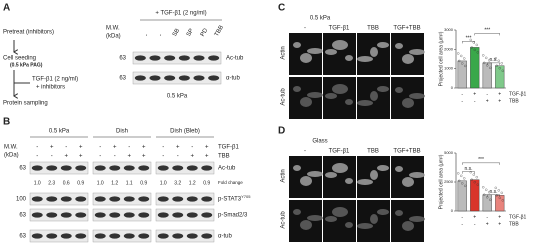  I want to click on label: TGF+TBB, so click(406, 29).